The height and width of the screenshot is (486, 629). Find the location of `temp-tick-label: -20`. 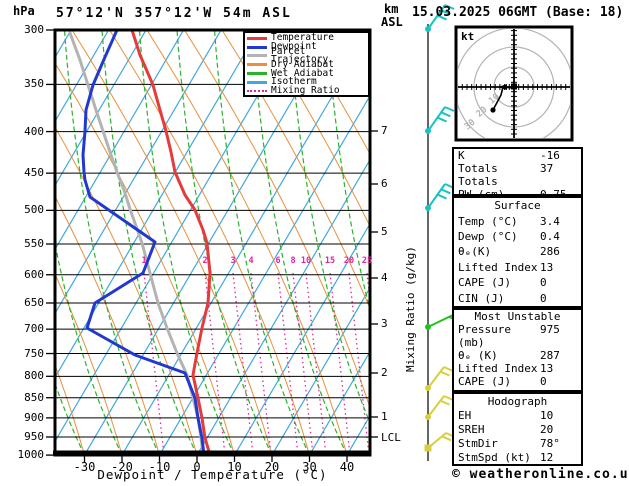

temp-tick-label: -20 is located at coordinates (122, 467).